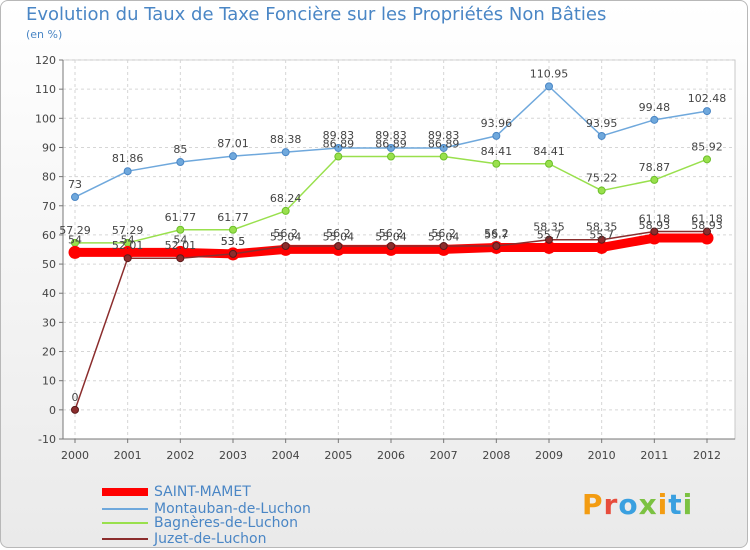 This screenshot has width=750, height=550. I want to click on data-label: 99.48, so click(655, 107).